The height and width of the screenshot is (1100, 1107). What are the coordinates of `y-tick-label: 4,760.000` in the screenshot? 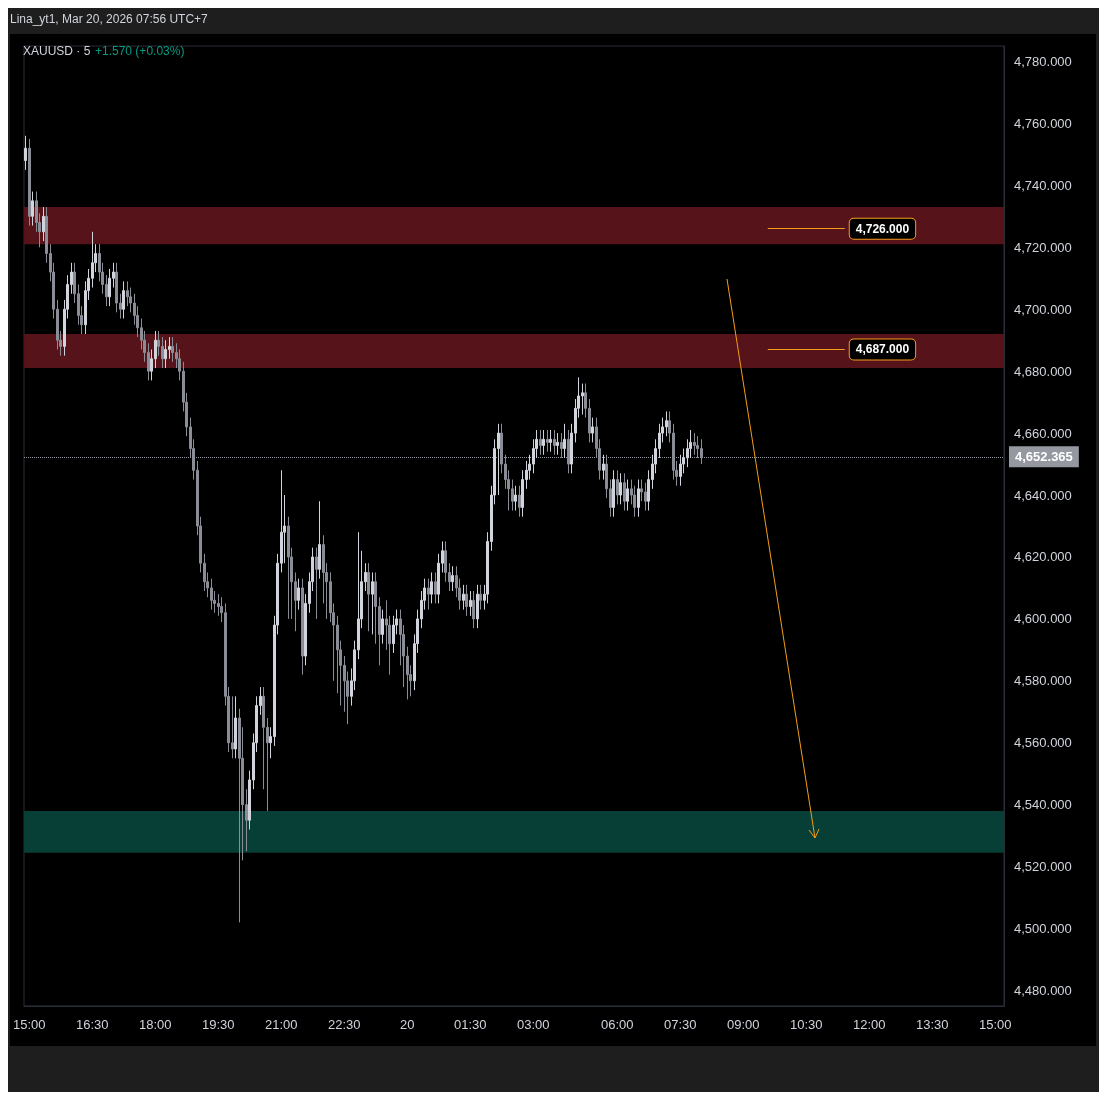 It's located at (1043, 123).